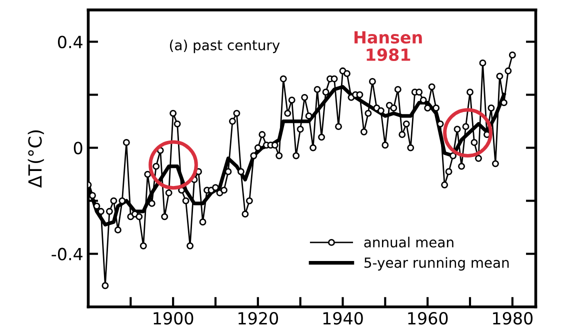 The image size is (573, 331). What do you see at coordinates (70, 42) in the screenshot?
I see `y-tick-label: 0.4` at bounding box center [70, 42].